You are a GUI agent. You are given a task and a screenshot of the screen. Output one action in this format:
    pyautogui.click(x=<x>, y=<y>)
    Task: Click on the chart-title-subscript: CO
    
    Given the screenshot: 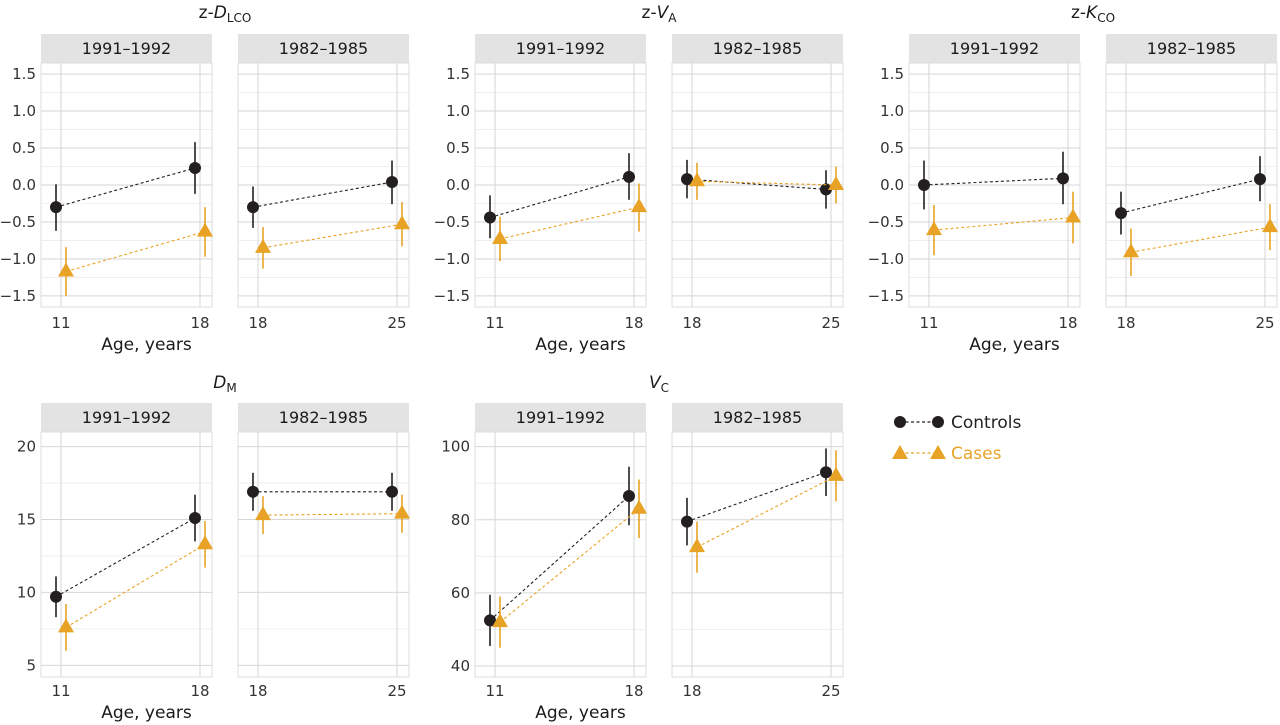 What is the action you would take?
    pyautogui.click(x=1106, y=18)
    